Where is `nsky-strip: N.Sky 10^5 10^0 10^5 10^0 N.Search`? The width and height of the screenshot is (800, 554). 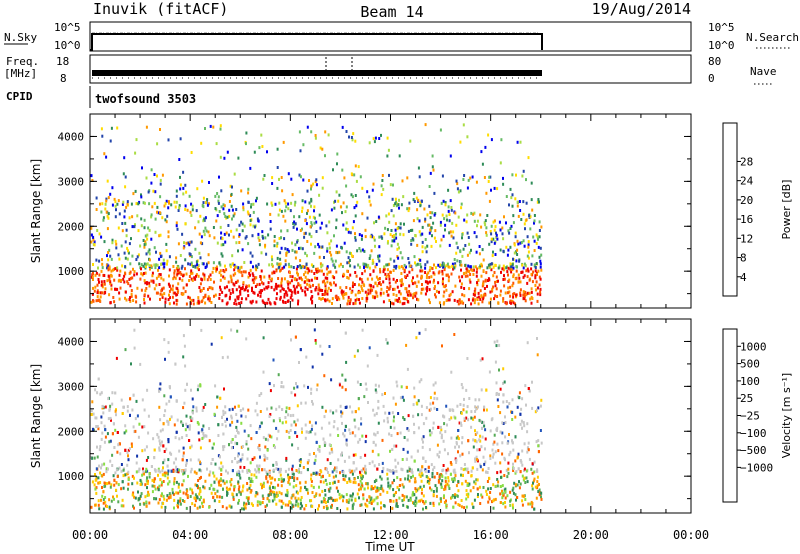 nsky-strip: N.Sky 10^5 10^0 10^5 10^0 N.Search is located at coordinates (401, 36).